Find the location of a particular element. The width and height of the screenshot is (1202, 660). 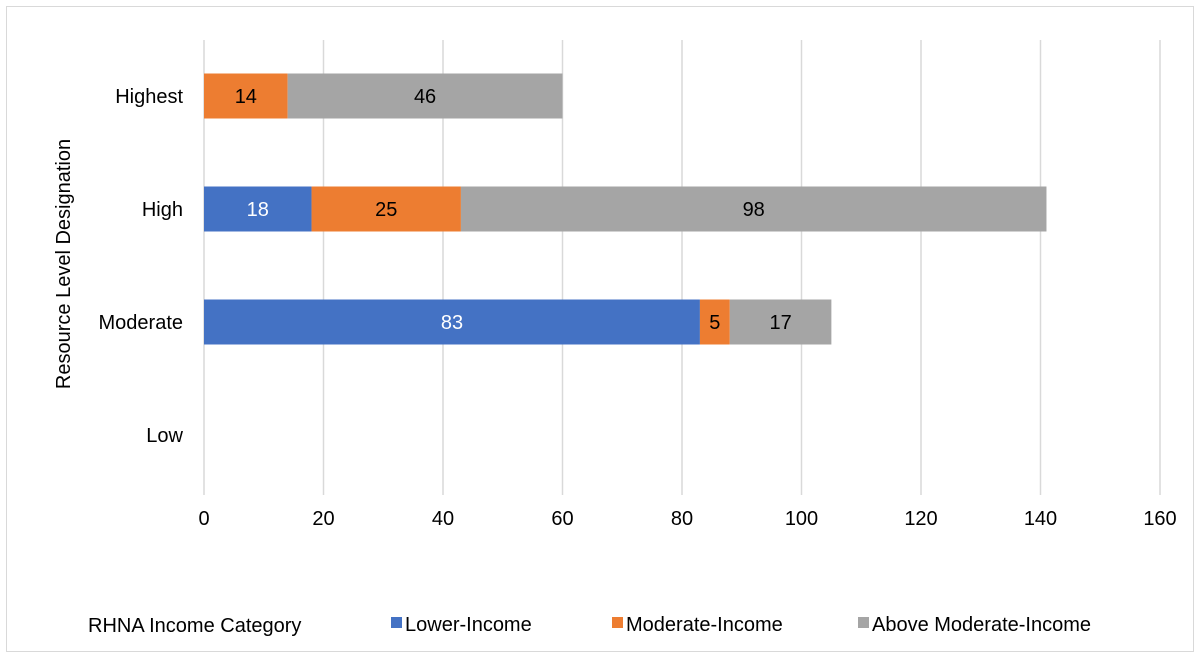

x-tick-label: 40 is located at coordinates (443, 519).